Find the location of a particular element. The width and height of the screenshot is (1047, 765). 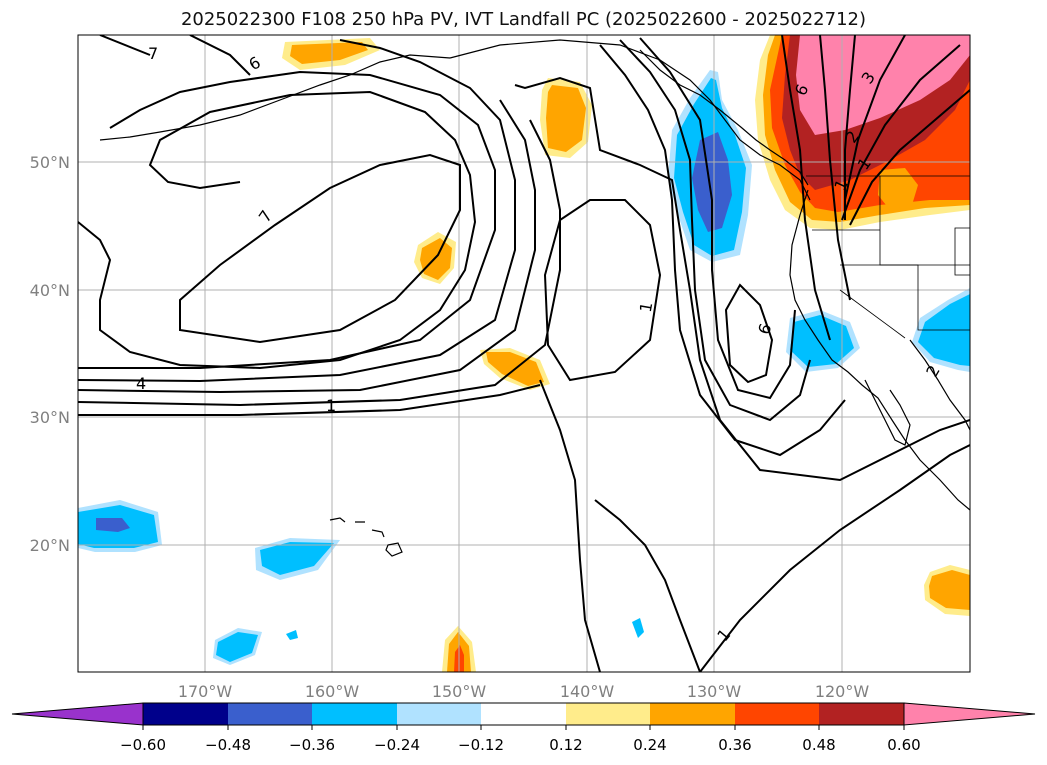

colorbar-tick-label: −0.60 is located at coordinates (143, 745).